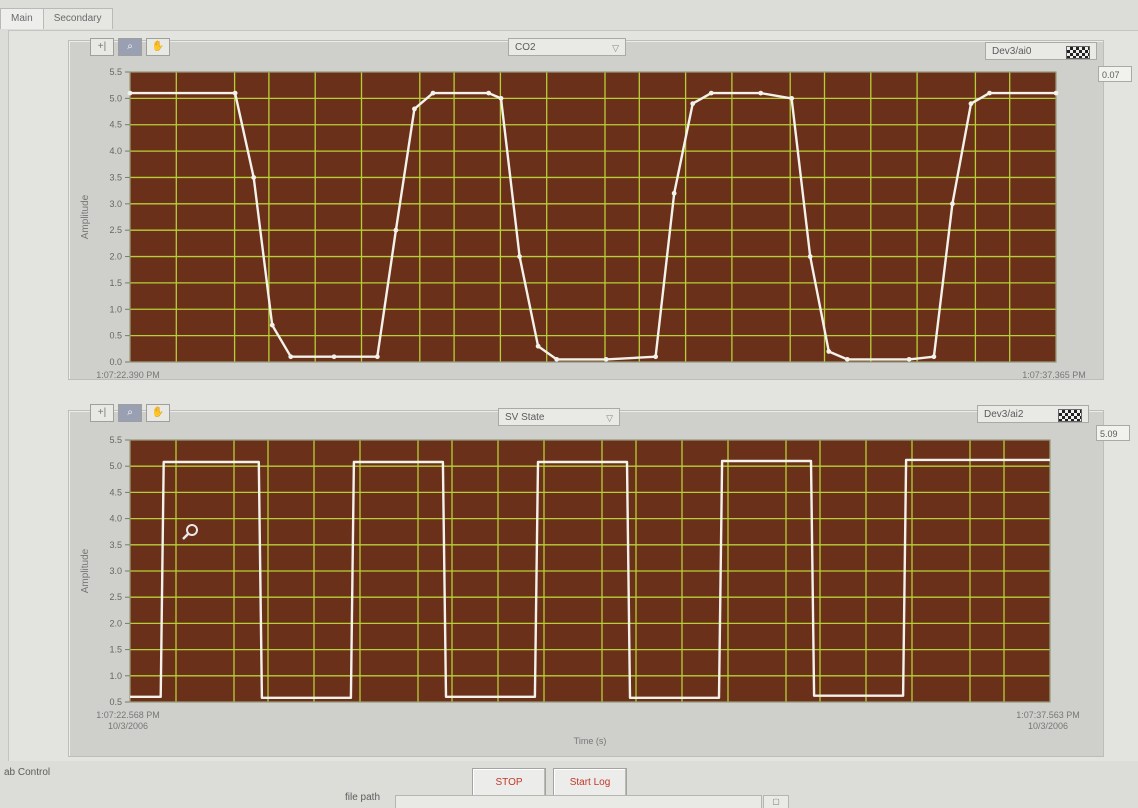  Describe the element at coordinates (525, 47) in the screenshot. I see `channel-select-value: CO2` at that location.